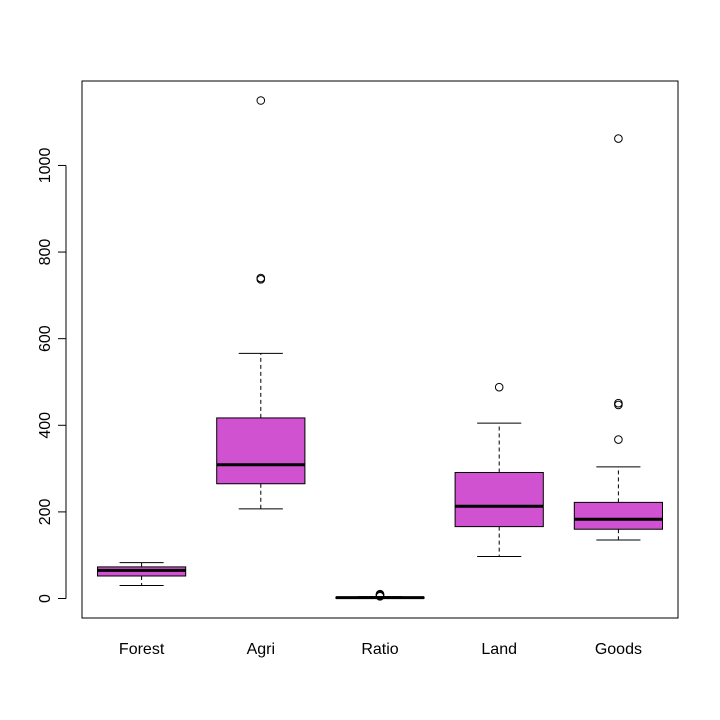  What do you see at coordinates (499, 649) in the screenshot?
I see `x-tick-label-3: Land` at bounding box center [499, 649].